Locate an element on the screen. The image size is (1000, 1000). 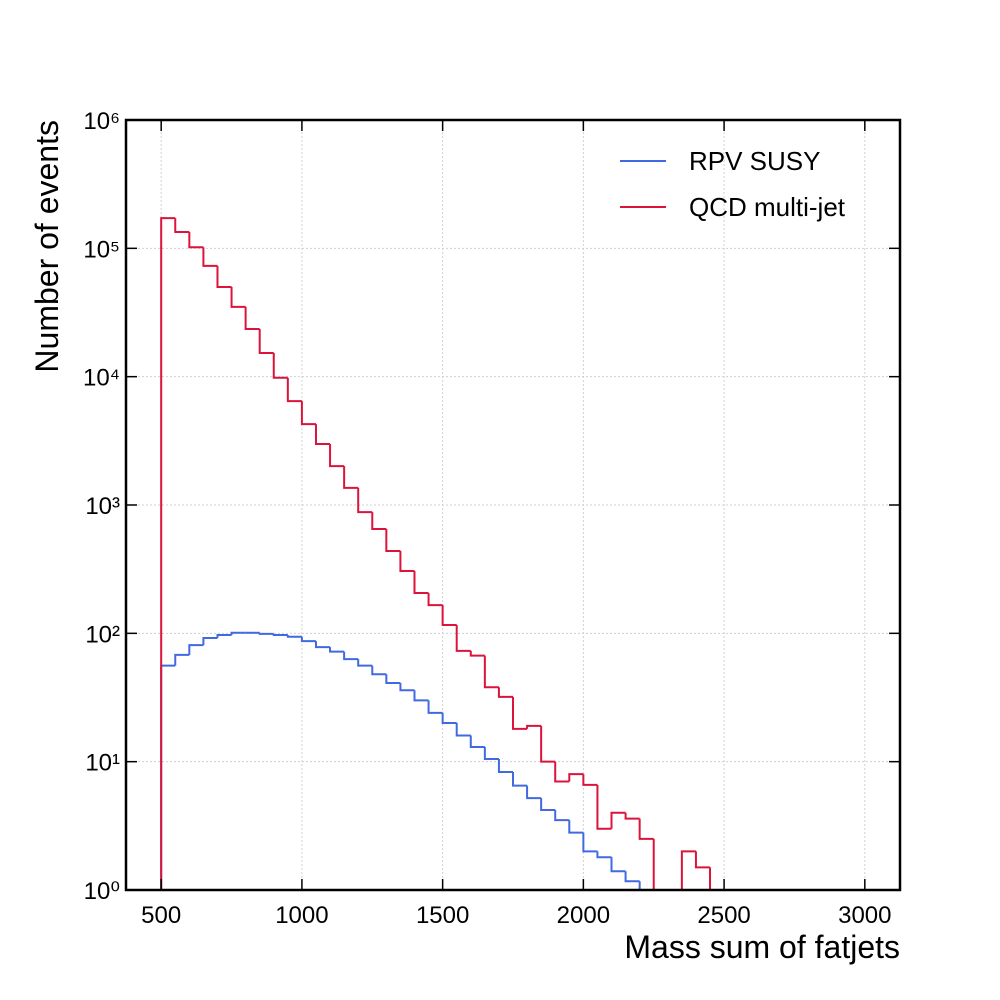
y-tick-label: 10⁰ is located at coordinates (102, 891).